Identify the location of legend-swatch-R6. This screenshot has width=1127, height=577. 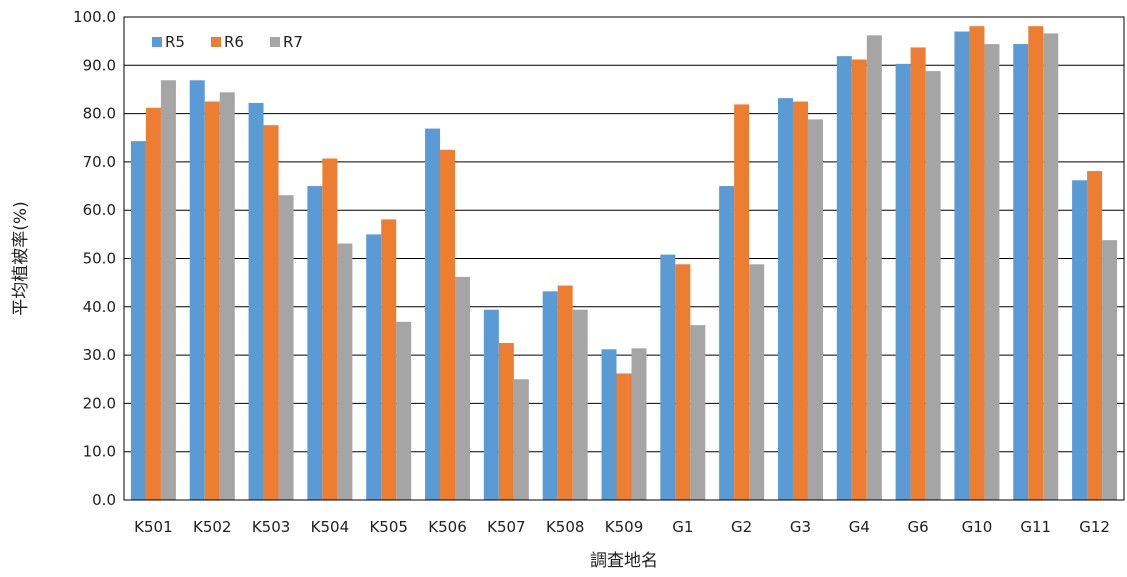
(216, 42).